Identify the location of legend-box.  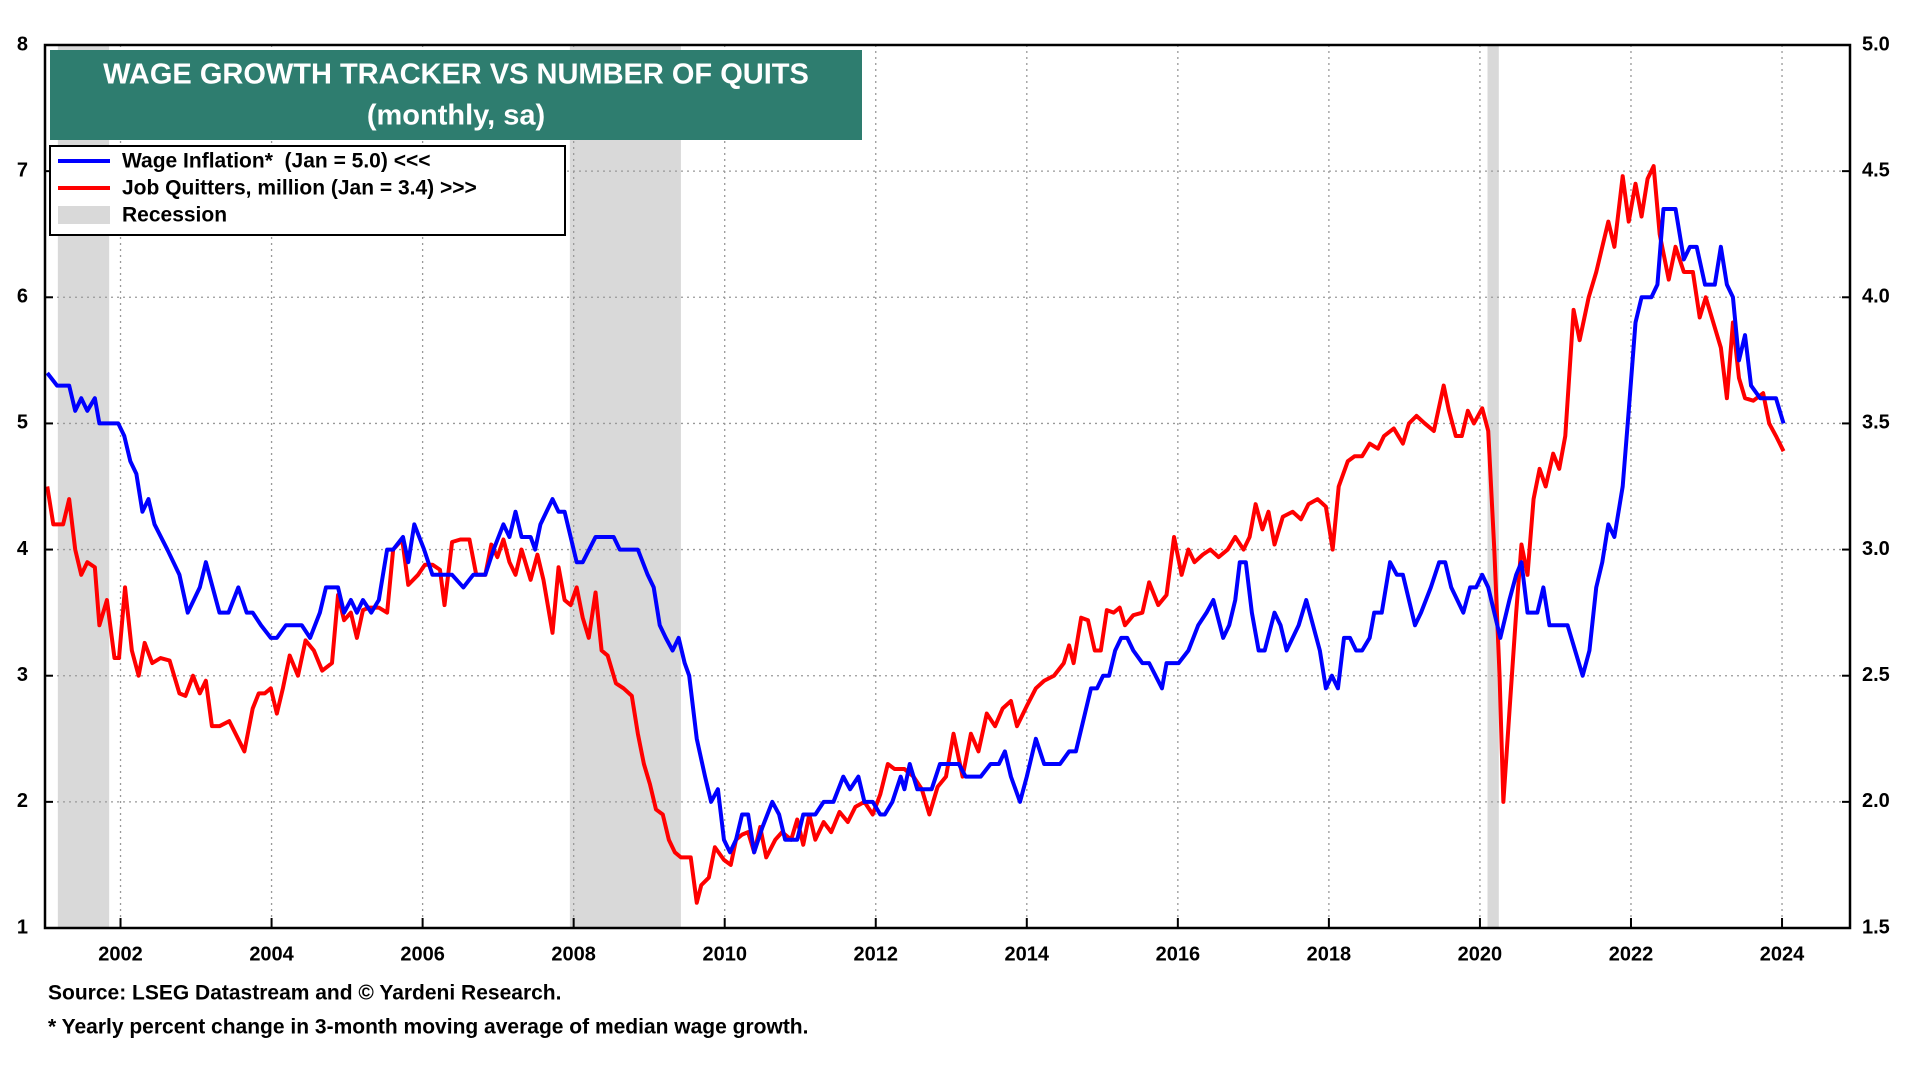
(307, 190).